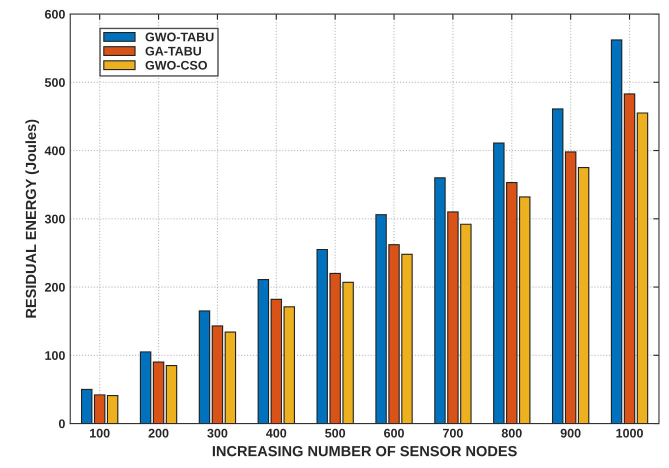 The width and height of the screenshot is (669, 468). What do you see at coordinates (512, 433) in the screenshot?
I see `x-tick-label: 800` at bounding box center [512, 433].